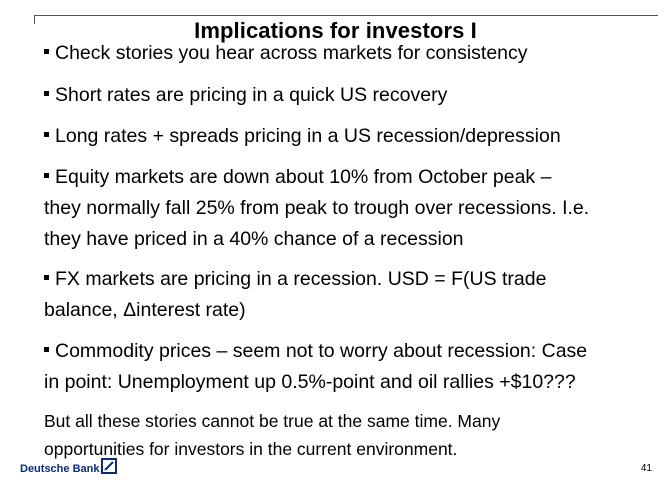  What do you see at coordinates (346, 15) in the screenshot?
I see `title-frame-top-rule` at bounding box center [346, 15].